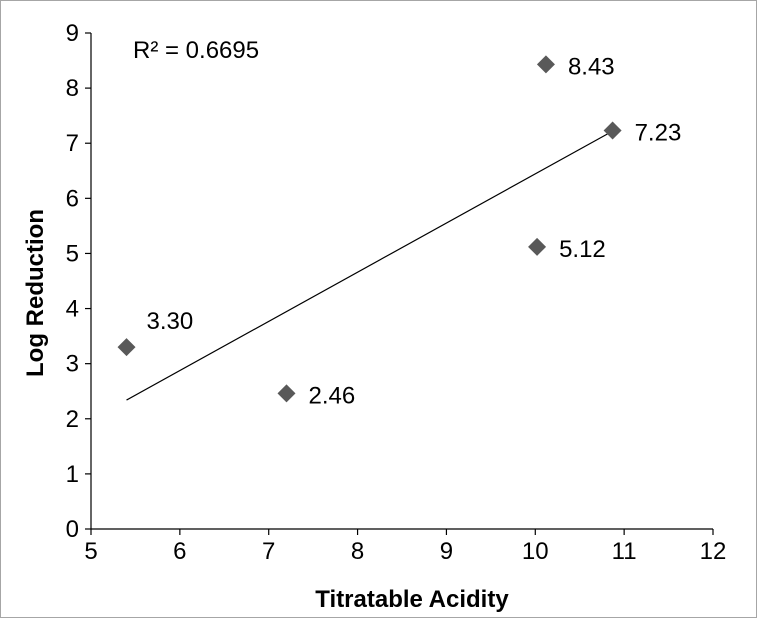 This screenshot has height=619, width=757. I want to click on y-tick-label: 4, so click(72, 309).